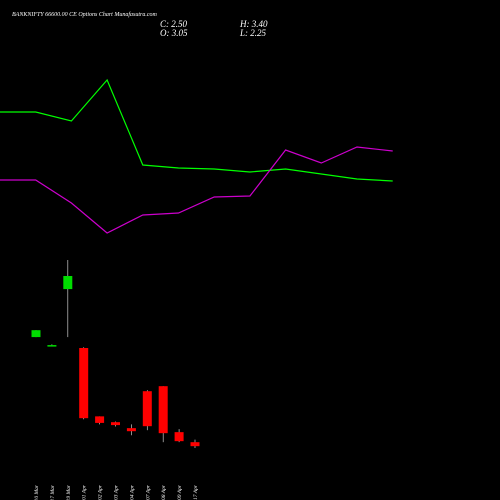  What do you see at coordinates (85, 492) in the screenshot?
I see `x-tick-label: 01 Apr` at bounding box center [85, 492].